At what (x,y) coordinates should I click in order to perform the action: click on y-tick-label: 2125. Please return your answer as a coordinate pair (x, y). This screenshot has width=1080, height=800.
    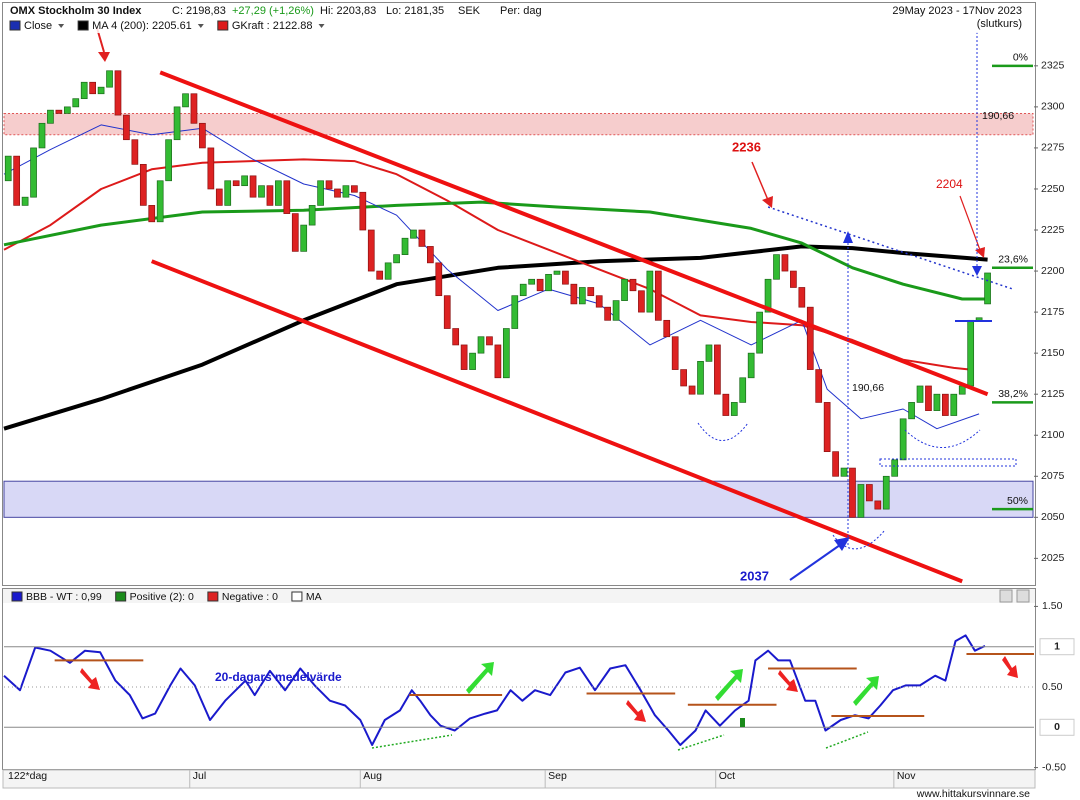
    Looking at the image, I should click on (1053, 394).